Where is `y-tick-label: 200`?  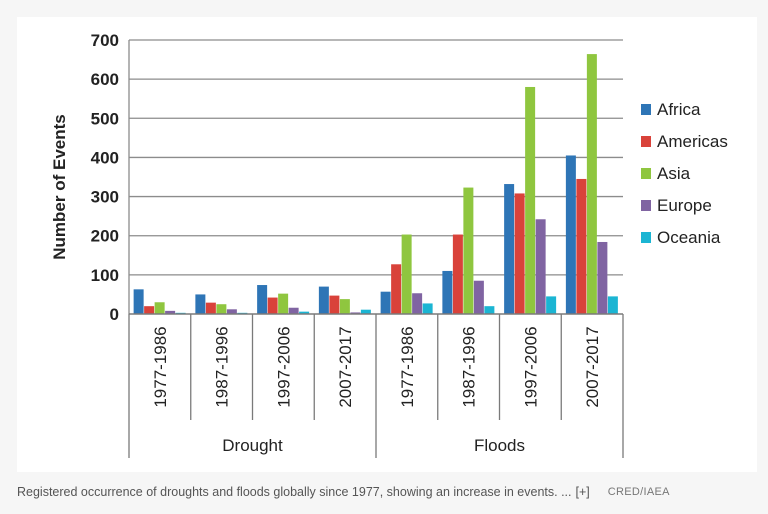 y-tick-label: 200 is located at coordinates (105, 236).